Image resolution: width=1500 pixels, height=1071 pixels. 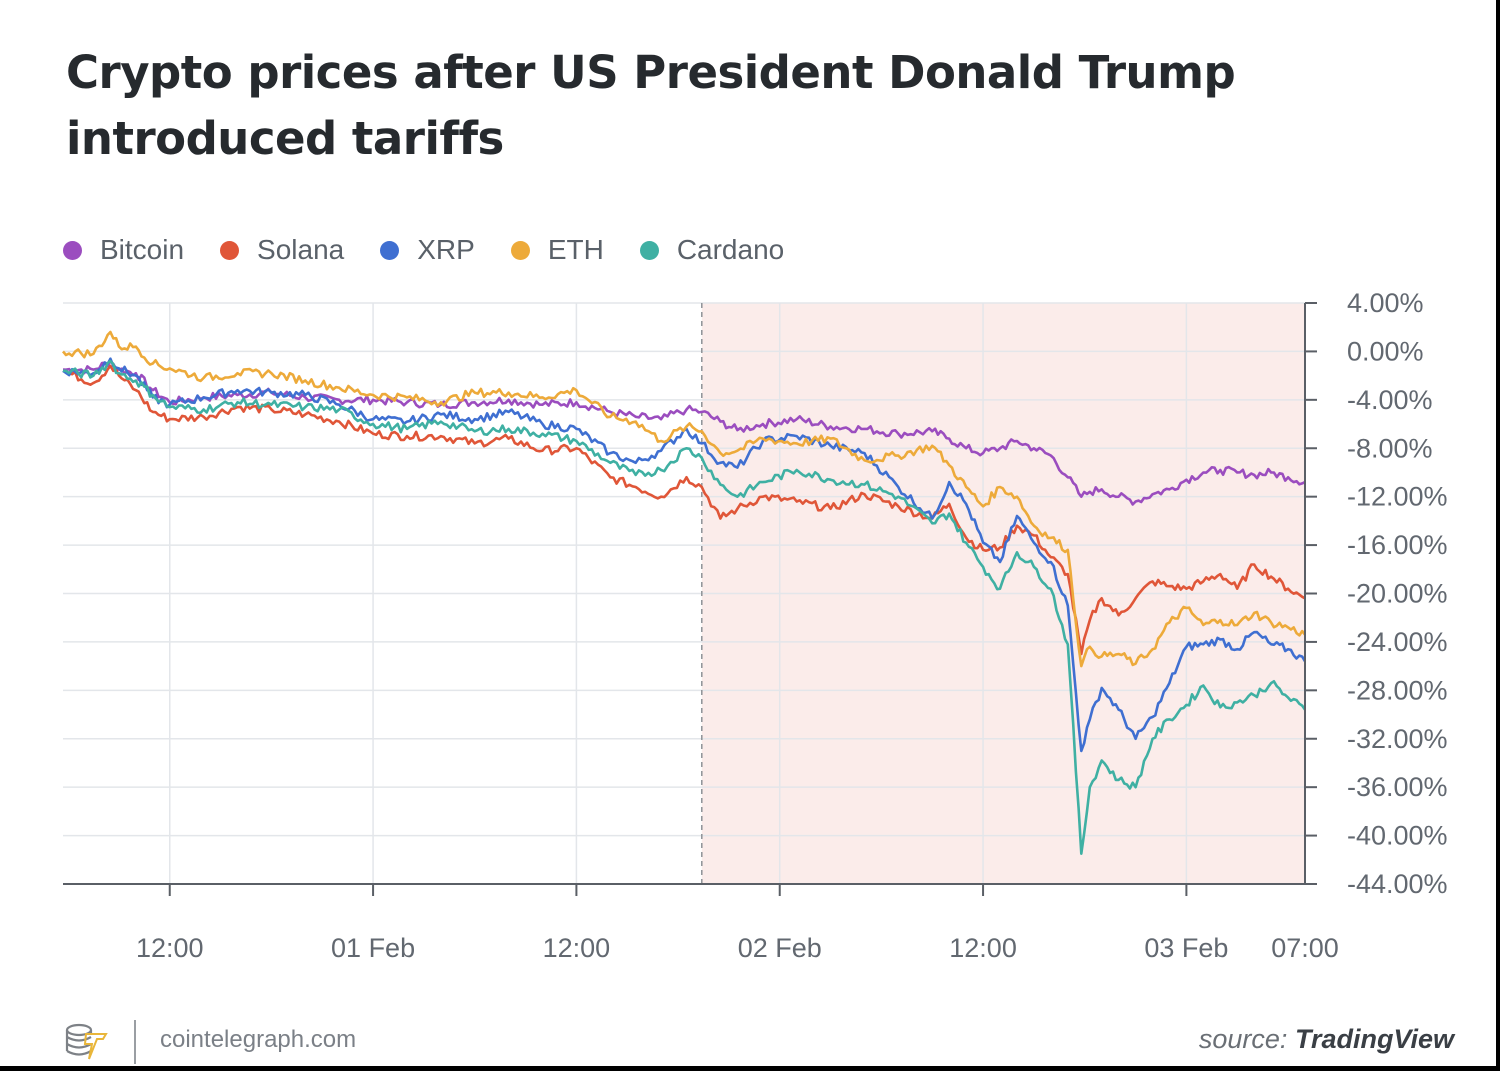 I want to click on y-tick-label: -8.00%, so click(x=1390, y=448).